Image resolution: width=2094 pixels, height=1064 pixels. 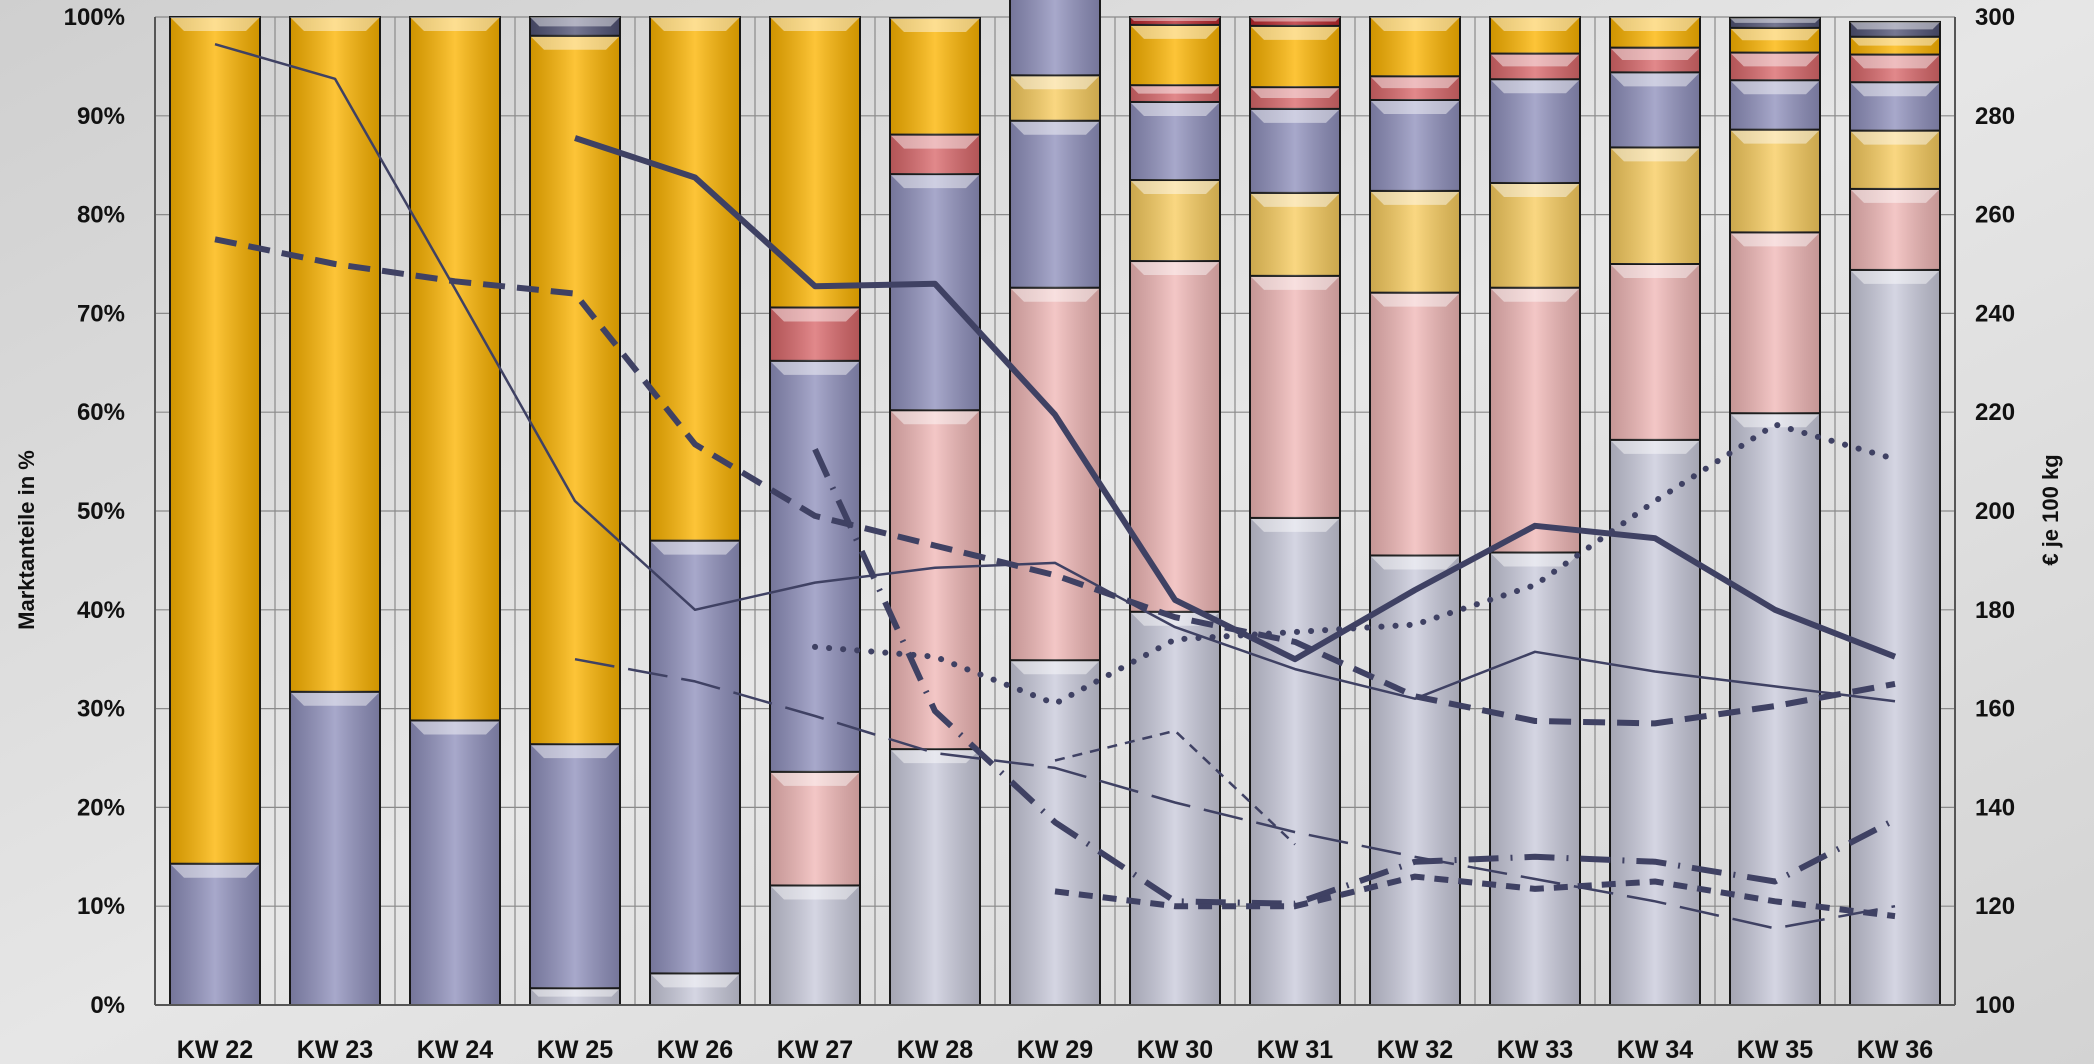 What do you see at coordinates (1995, 215) in the screenshot?
I see `y2-tick-label: 260` at bounding box center [1995, 215].